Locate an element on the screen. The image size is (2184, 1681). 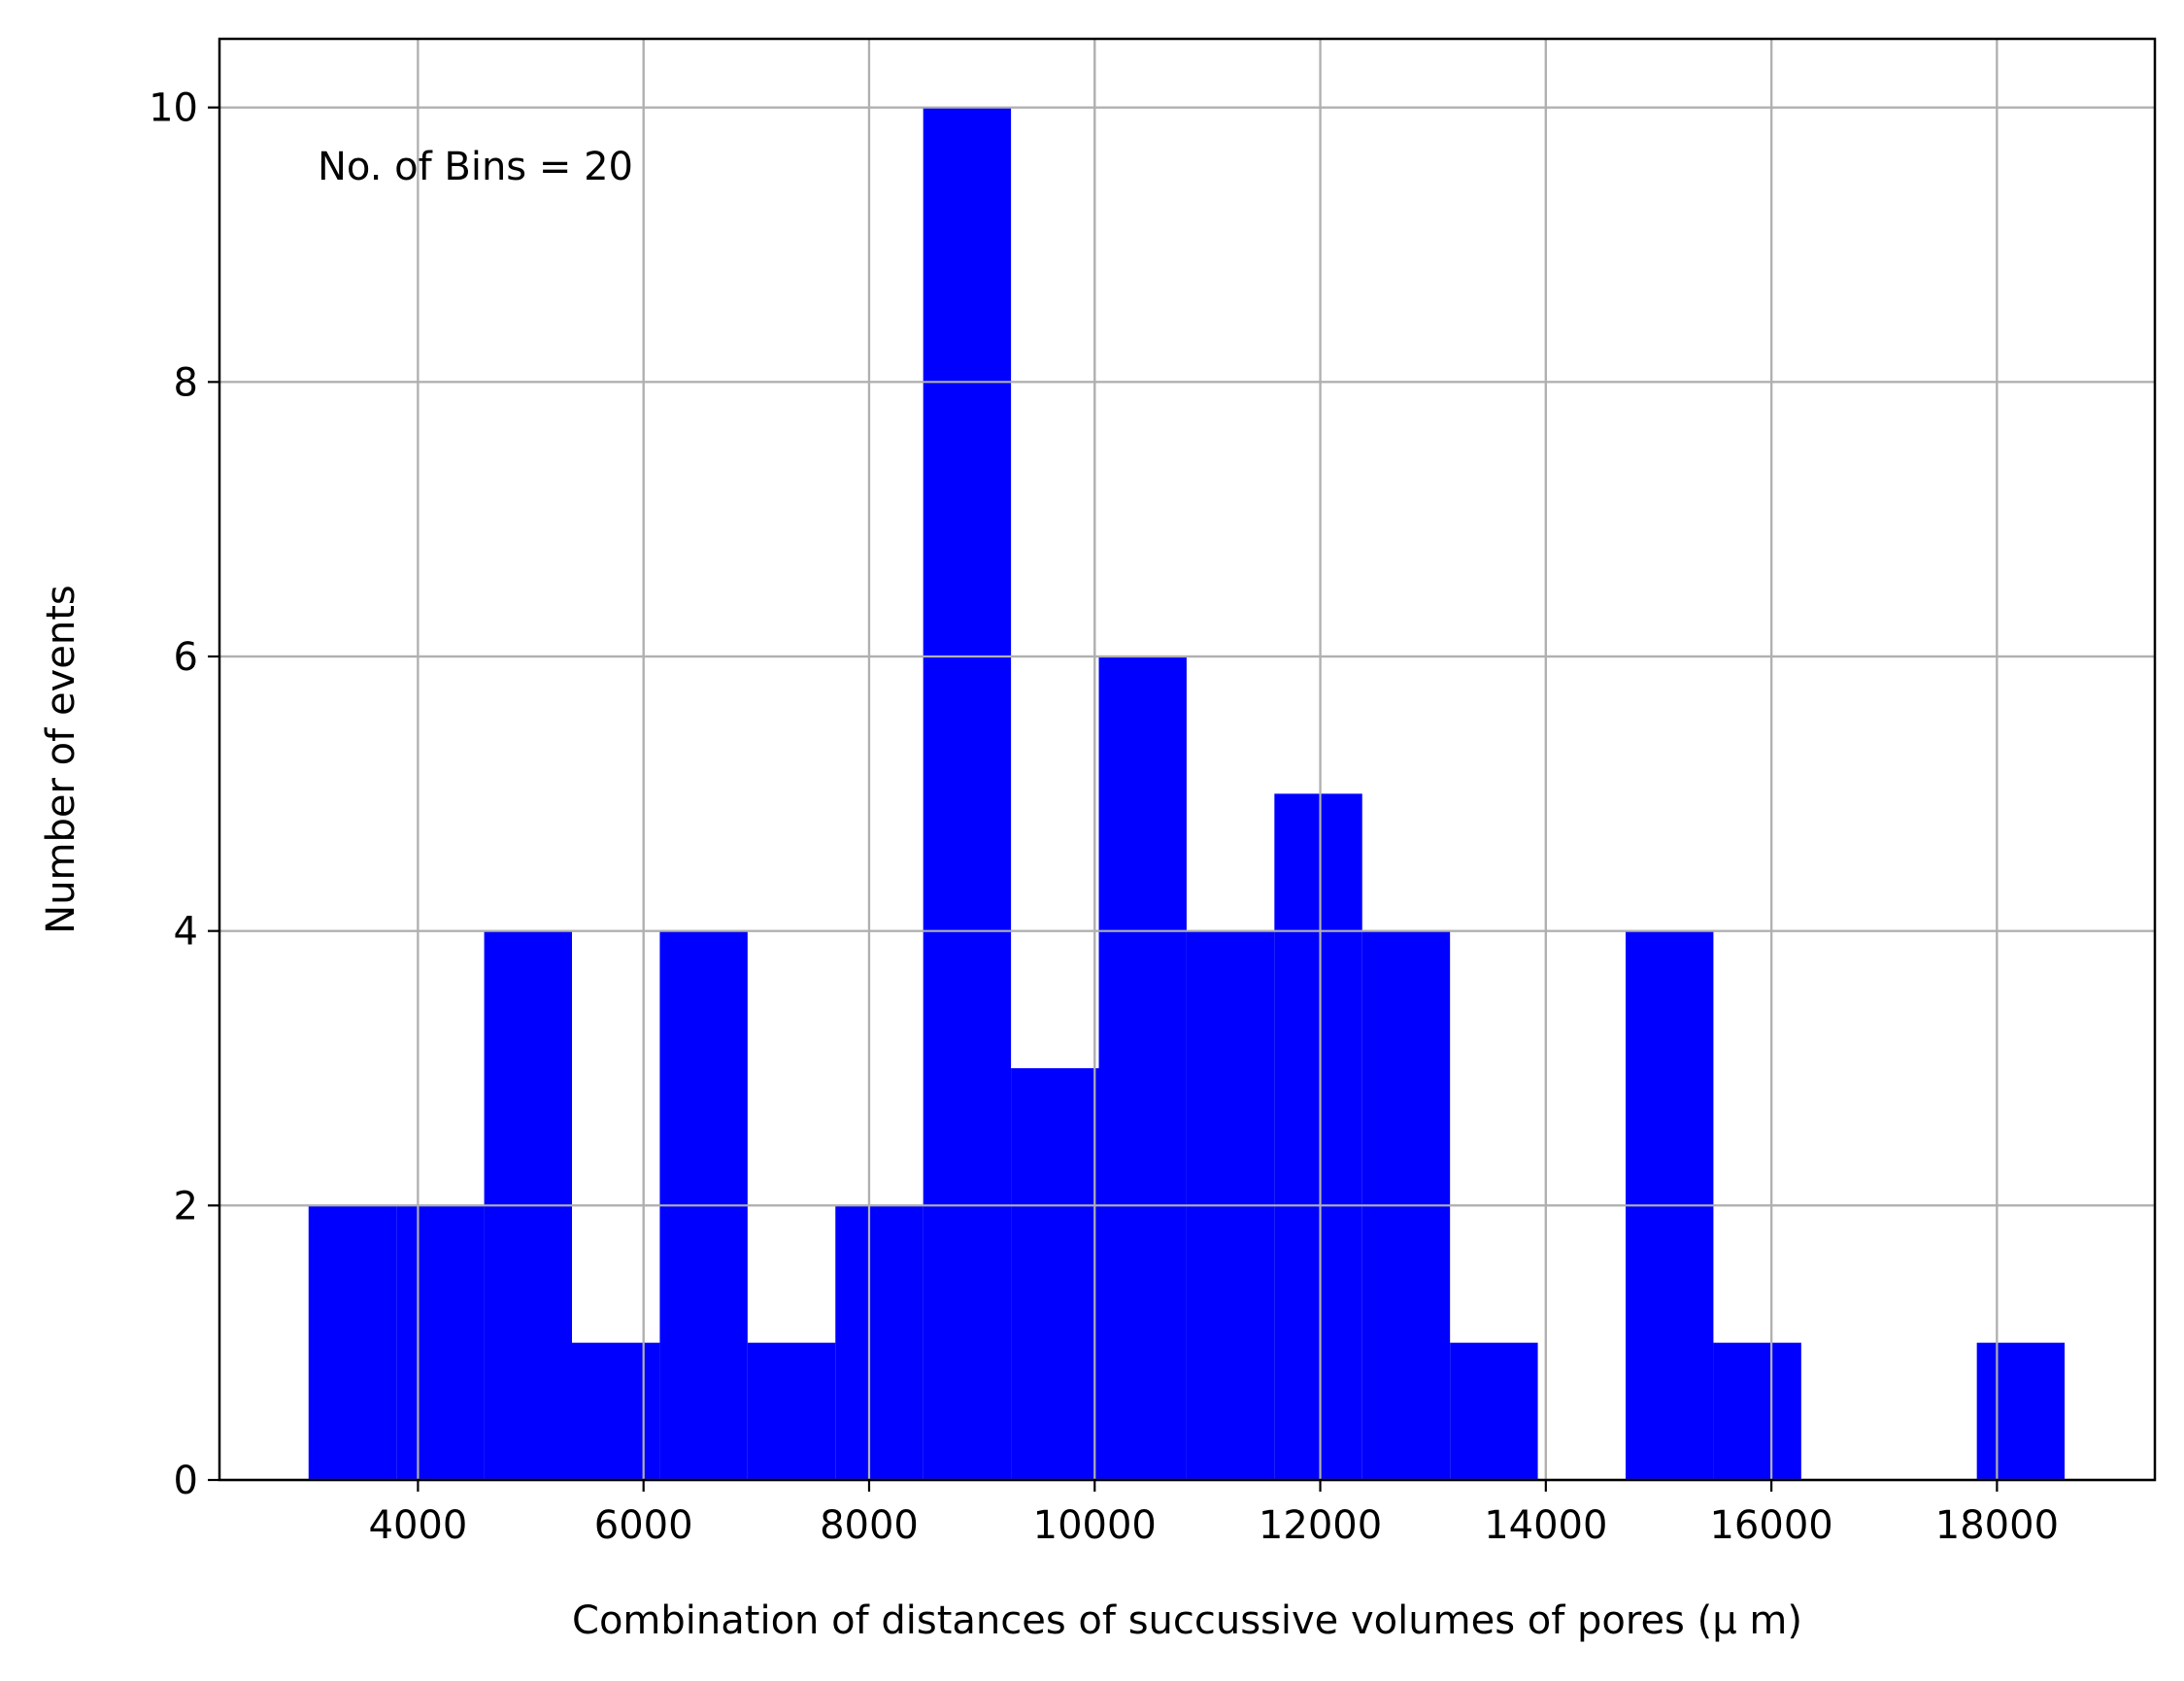
x-tick-label: 4000 is located at coordinates (418, 1526).